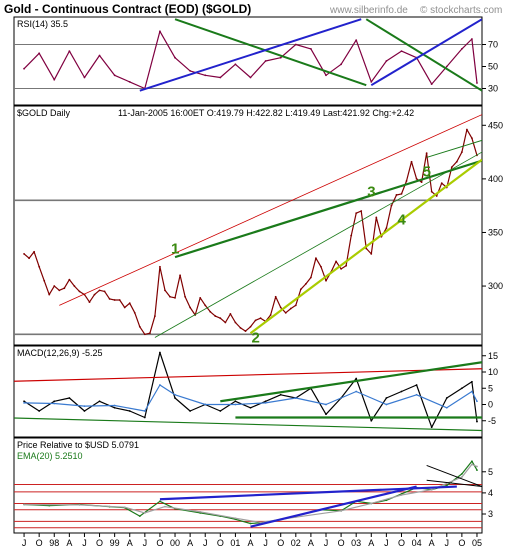 Image resolution: width=520 pixels, height=551 pixels. What do you see at coordinates (495, 179) in the screenshot?
I see `price-ytick-label: 400` at bounding box center [495, 179].